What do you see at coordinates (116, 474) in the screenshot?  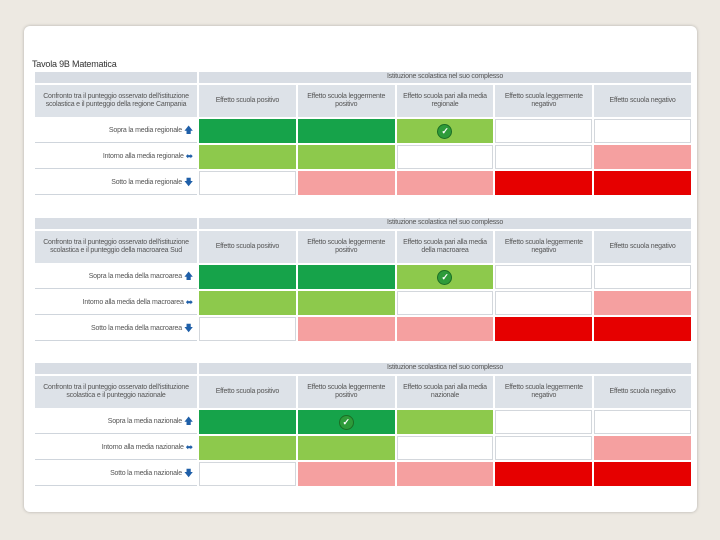 I see `row-label: Sotto la media nazionale 🡇` at bounding box center [116, 474].